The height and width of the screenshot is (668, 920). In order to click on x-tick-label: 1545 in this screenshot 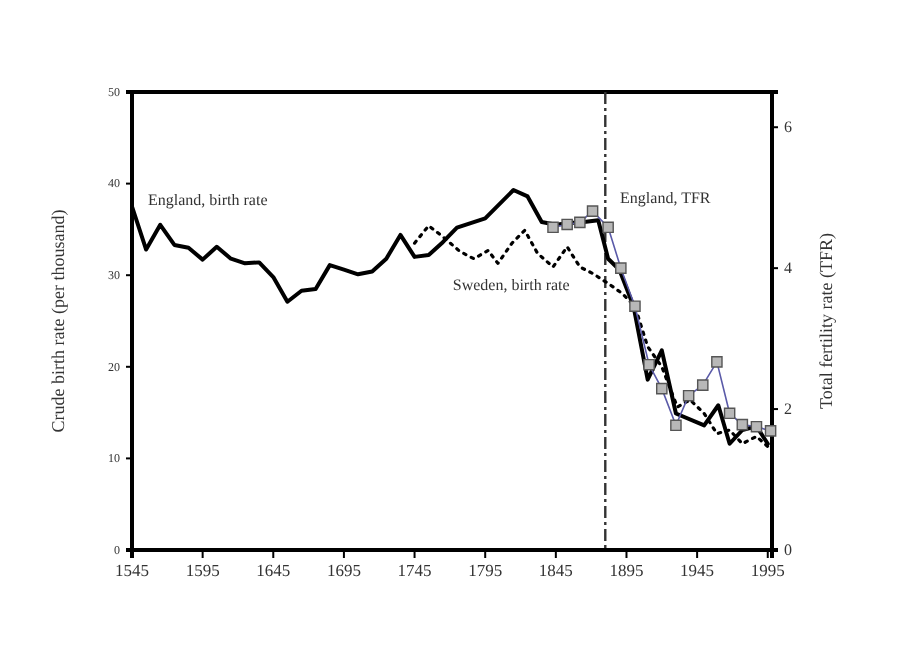, I will do `click(132, 570)`.